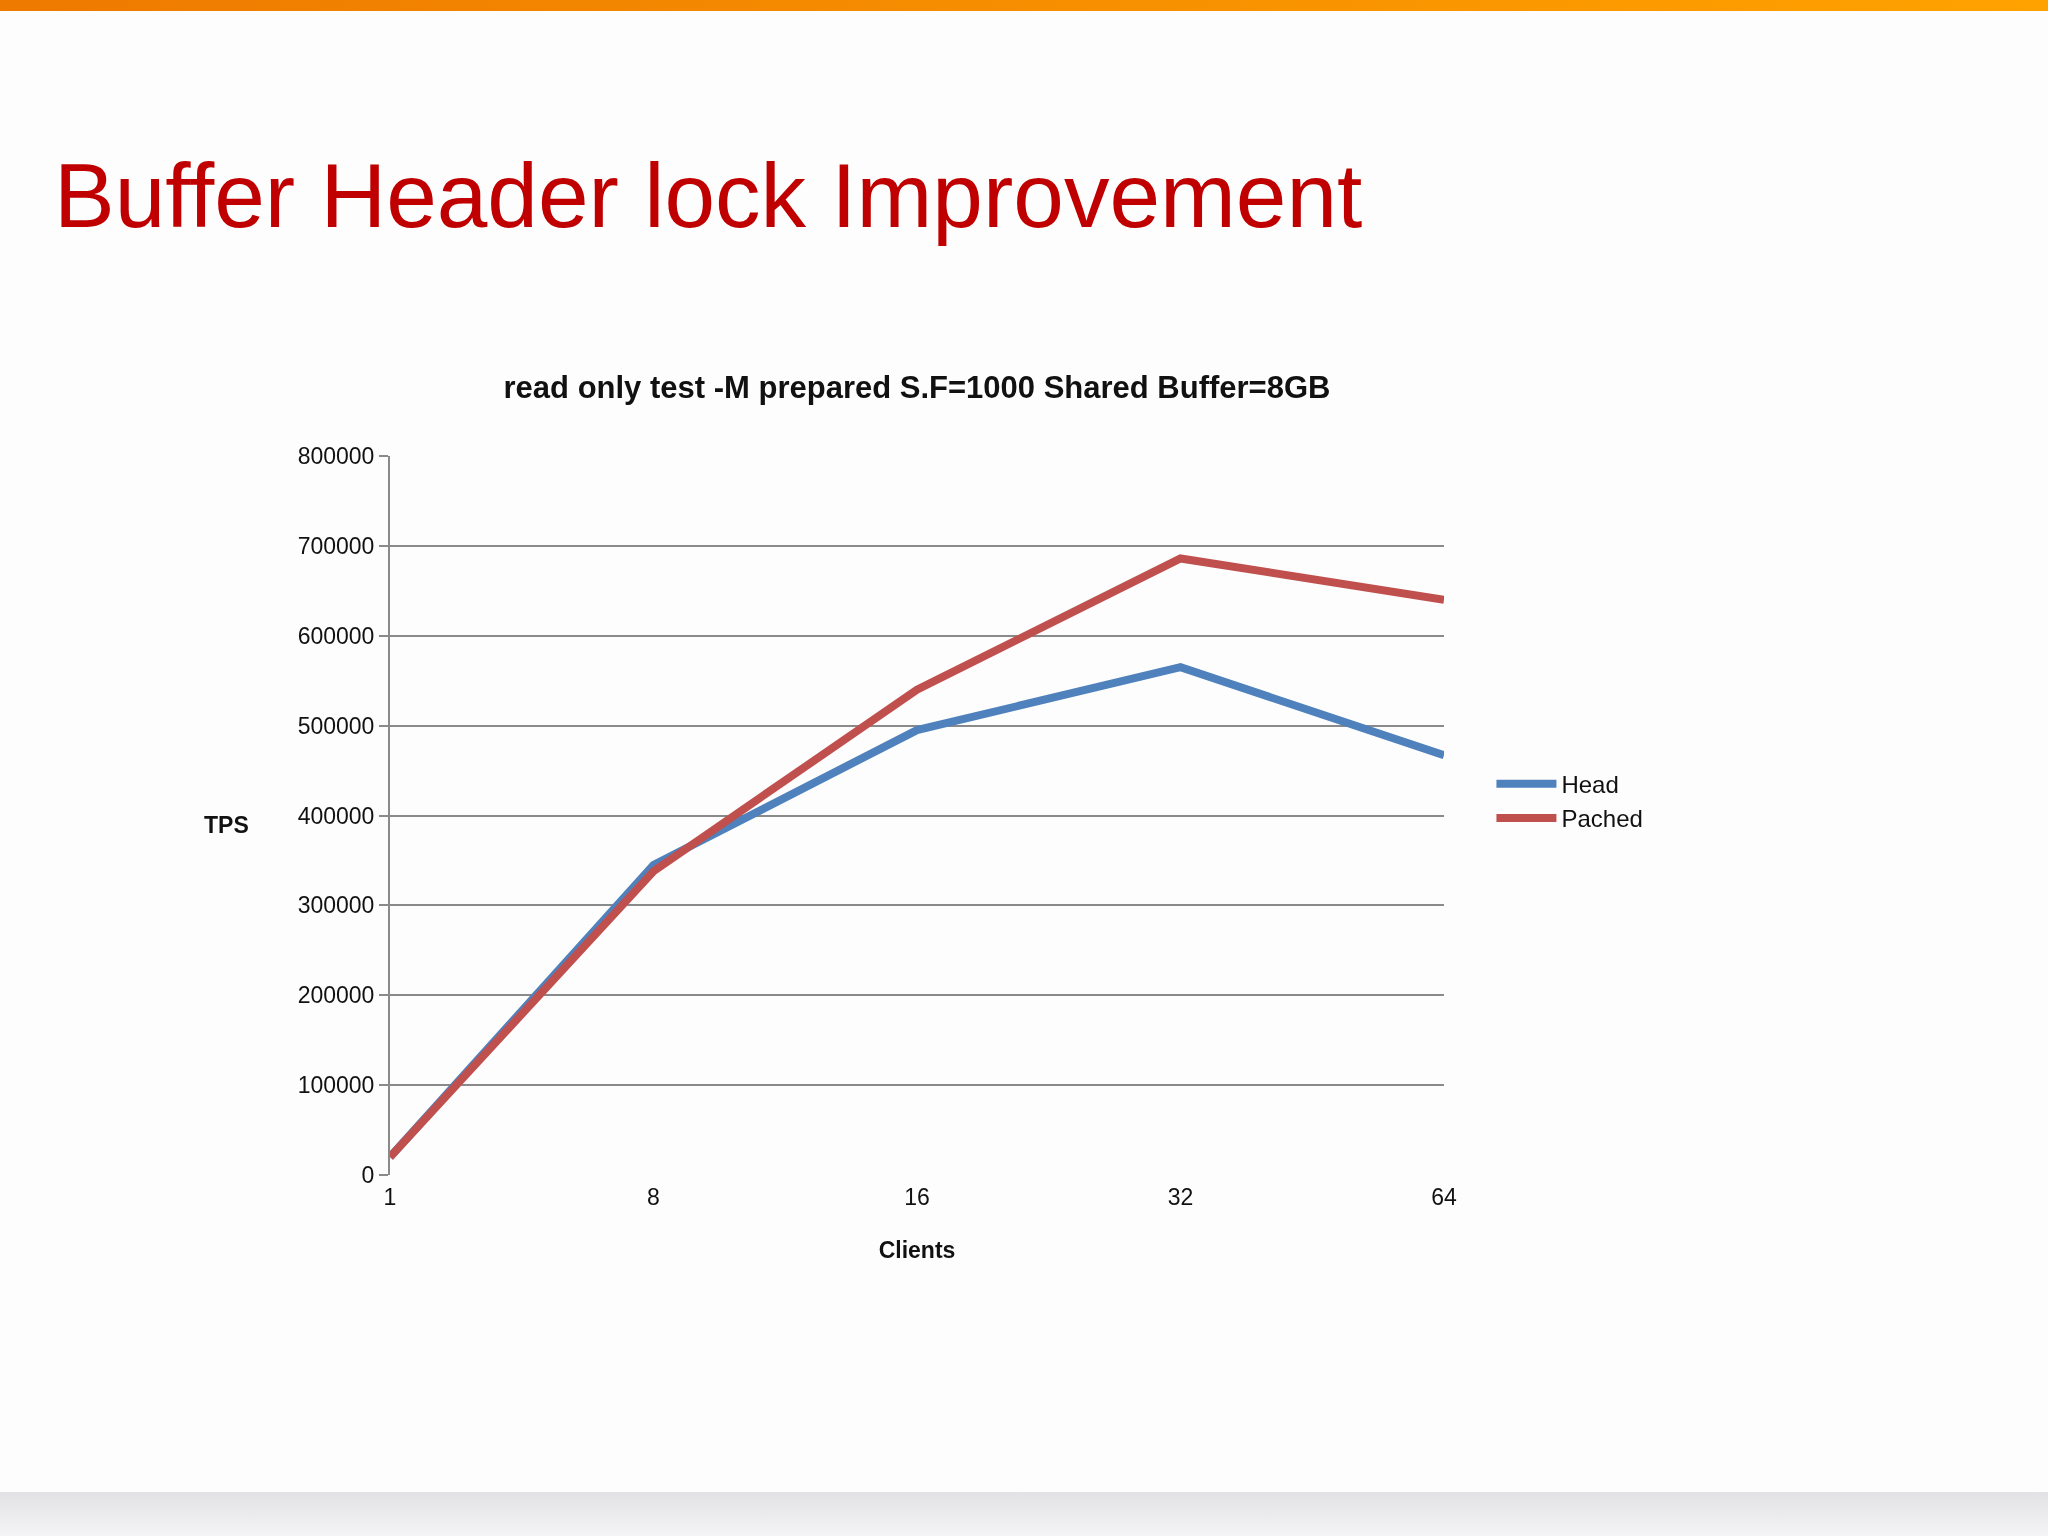 The image size is (2048, 1536). I want to click on y-tick-label: 300000, so click(336, 905).